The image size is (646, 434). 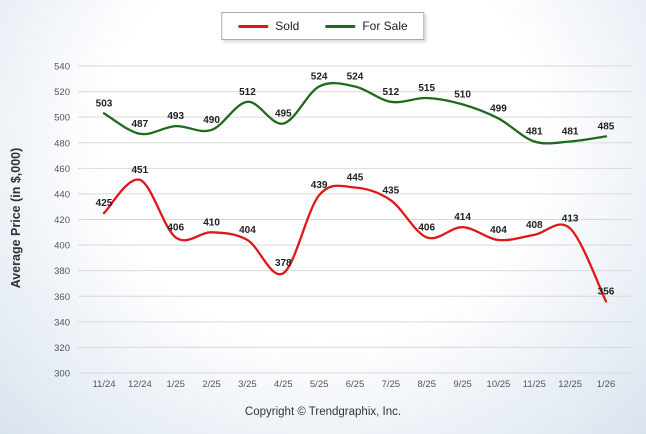 I want to click on data-label: 413, so click(x=570, y=218).